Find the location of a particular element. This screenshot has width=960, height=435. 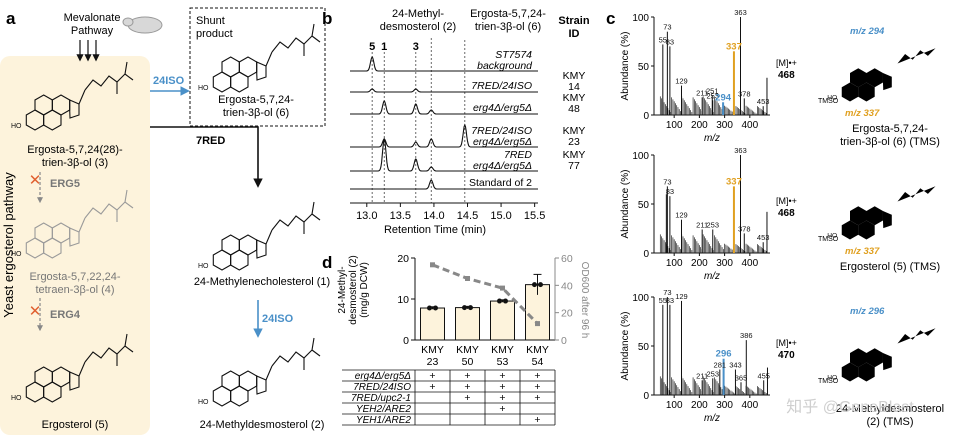

table-mark-0-0: + is located at coordinates (432, 376).